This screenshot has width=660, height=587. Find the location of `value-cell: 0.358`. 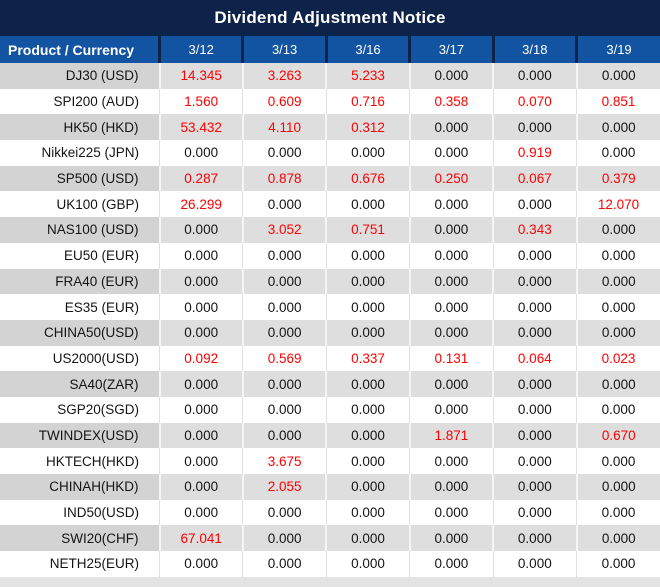

value-cell: 0.358 is located at coordinates (451, 101).